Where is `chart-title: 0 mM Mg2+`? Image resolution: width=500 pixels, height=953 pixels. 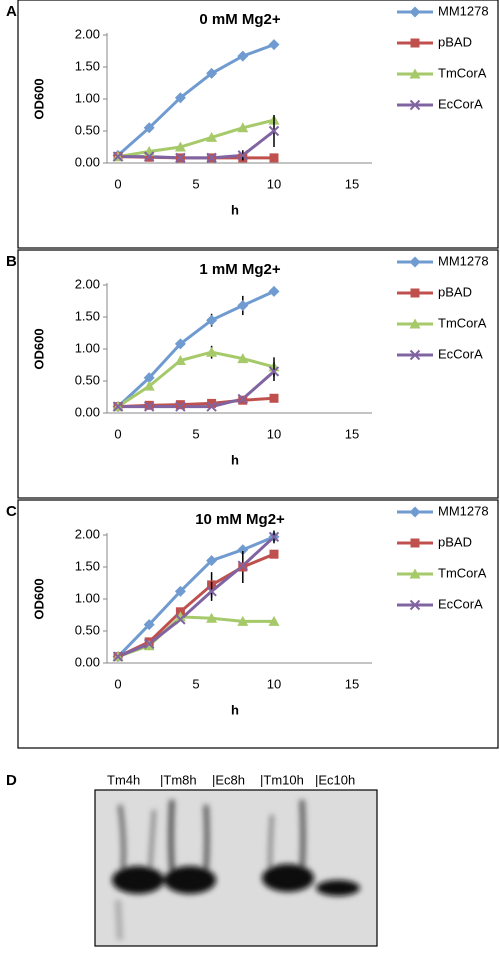 chart-title: 0 mM Mg2+ is located at coordinates (240, 19).